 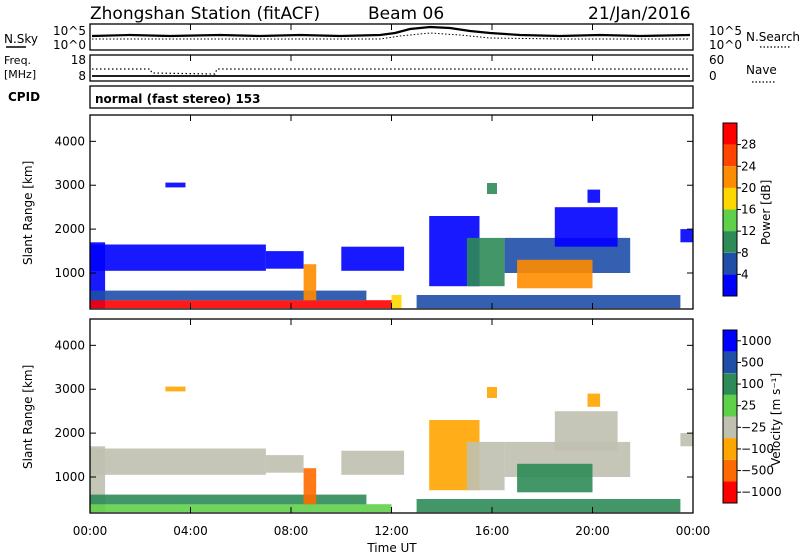 I want to click on velocity-colorbar-label-0: 1000, so click(x=756, y=341).